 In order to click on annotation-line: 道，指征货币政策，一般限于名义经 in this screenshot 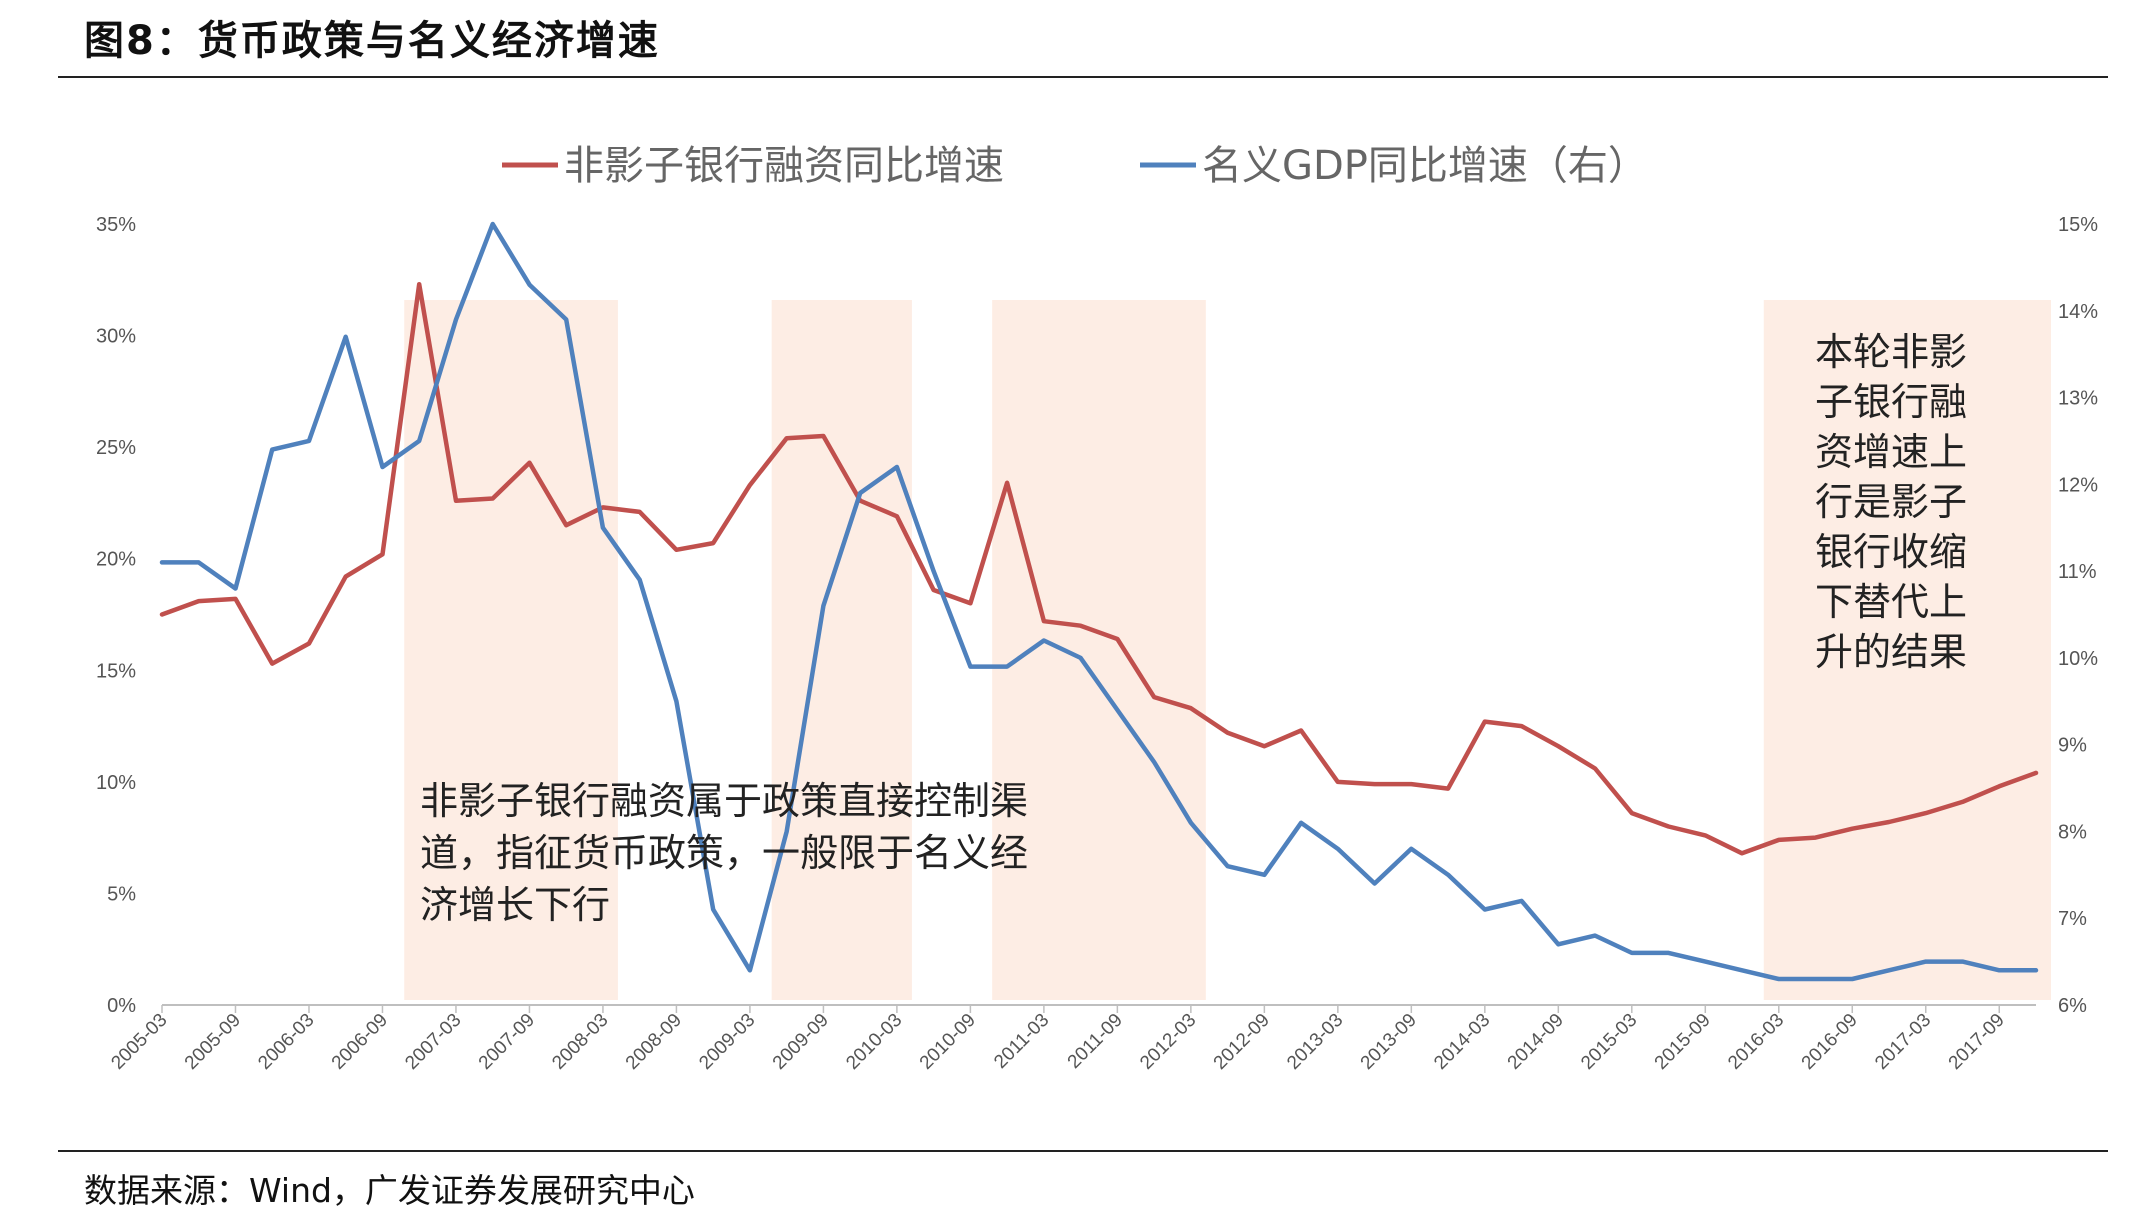, I will do `click(724, 853)`.